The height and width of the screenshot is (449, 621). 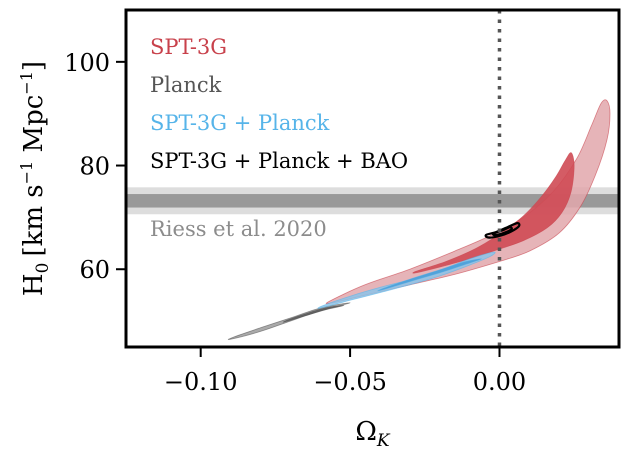 What do you see at coordinates (87, 63) in the screenshot?
I see `y-tick-label: 100` at bounding box center [87, 63].